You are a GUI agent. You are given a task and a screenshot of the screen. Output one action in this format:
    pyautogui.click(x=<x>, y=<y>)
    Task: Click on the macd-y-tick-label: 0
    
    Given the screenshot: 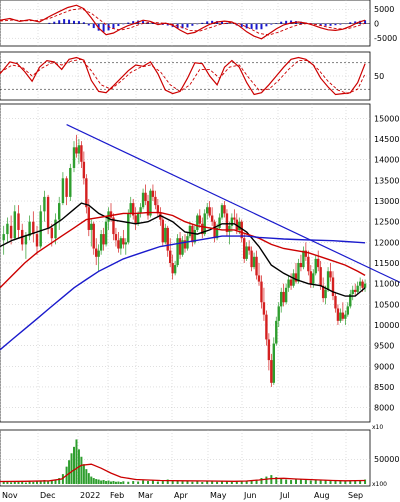 What is the action you would take?
    pyautogui.click(x=376, y=24)
    